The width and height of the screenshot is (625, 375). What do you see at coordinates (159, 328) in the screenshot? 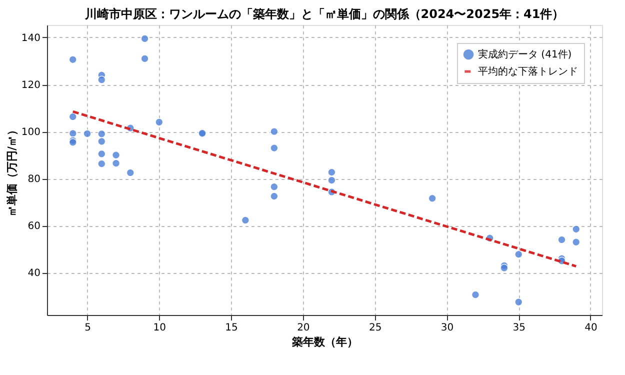
I see `x-tick-label: 10` at bounding box center [159, 328].